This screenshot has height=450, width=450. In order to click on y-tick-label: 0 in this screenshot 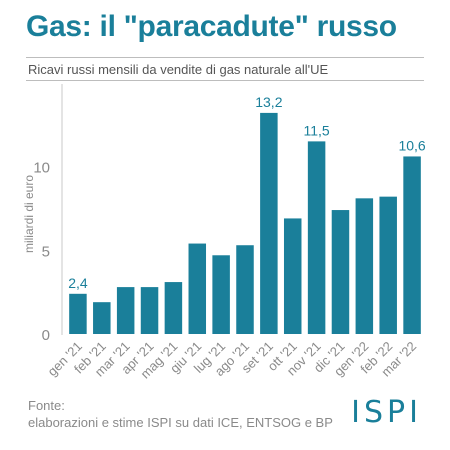, I will do `click(46, 335)`.